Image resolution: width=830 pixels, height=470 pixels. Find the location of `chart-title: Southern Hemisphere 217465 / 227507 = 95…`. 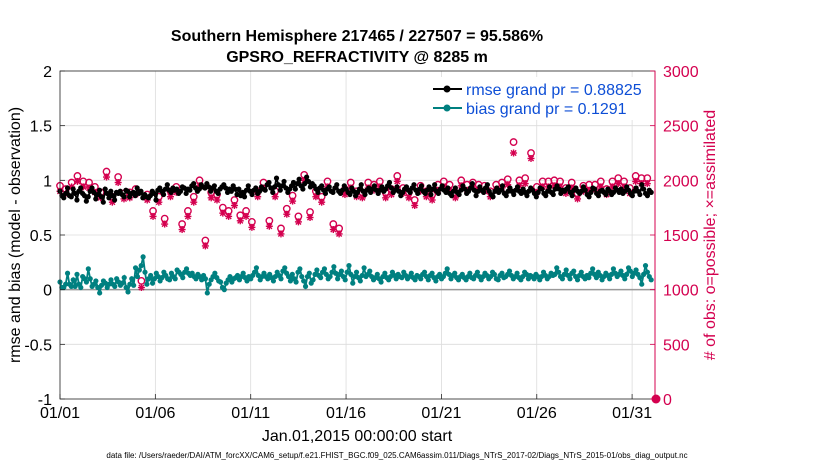

chart-title: Southern Hemisphere 217465 / 227507 = 95… is located at coordinates (357, 36).